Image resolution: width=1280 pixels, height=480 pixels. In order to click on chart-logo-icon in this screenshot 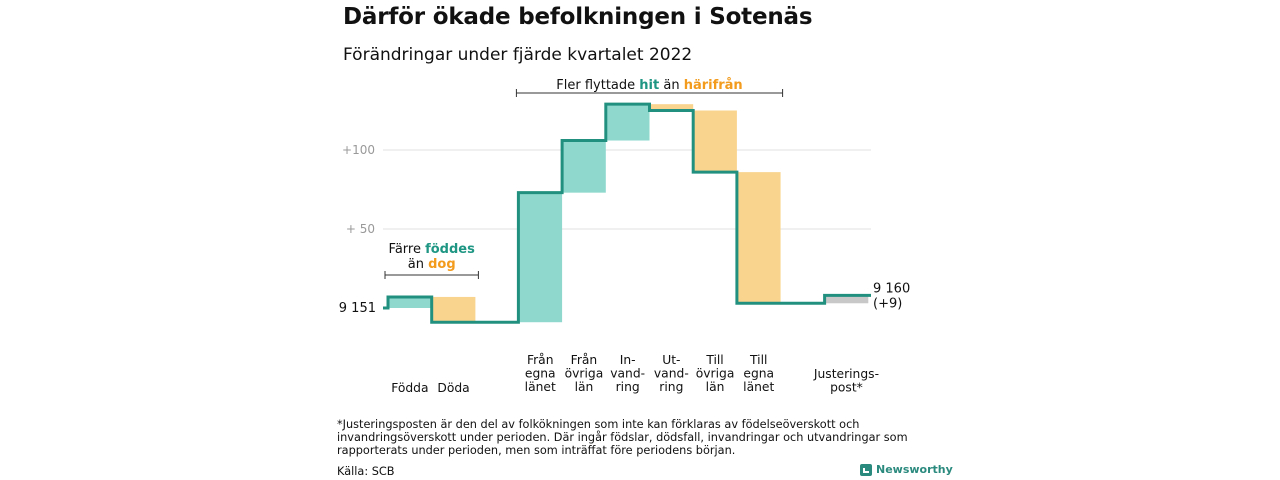, I will do `click(866, 469)`.